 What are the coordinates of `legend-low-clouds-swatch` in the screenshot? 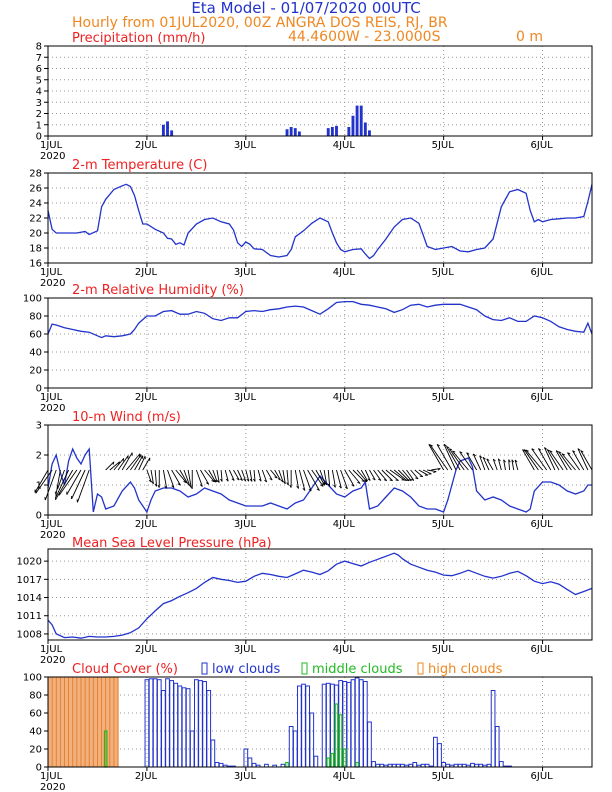 It's located at (204, 668).